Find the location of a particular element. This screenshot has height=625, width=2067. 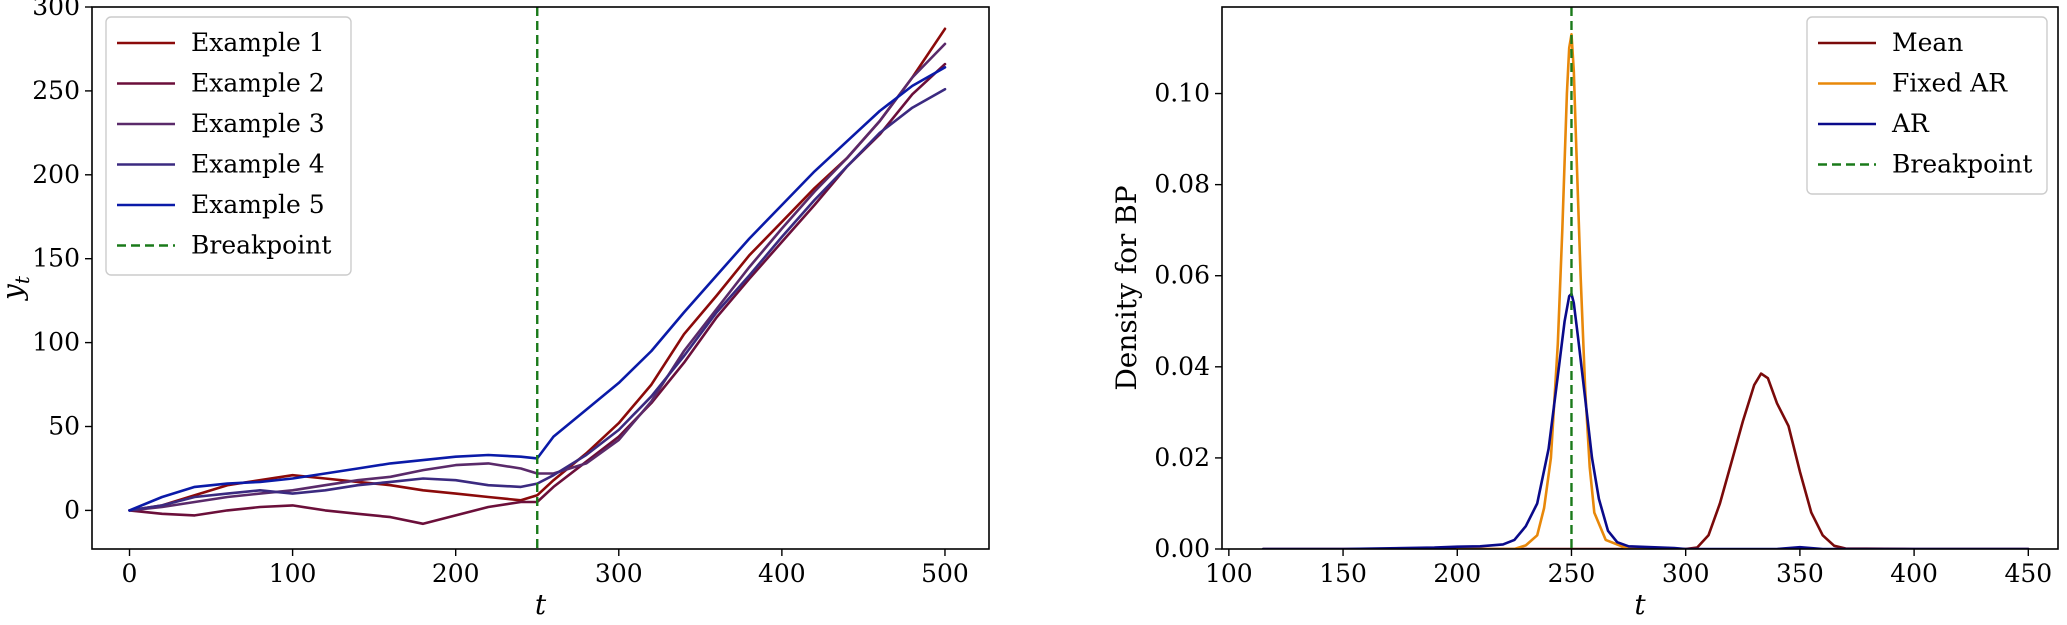

series-line-mean is located at coordinates (1645, 460).